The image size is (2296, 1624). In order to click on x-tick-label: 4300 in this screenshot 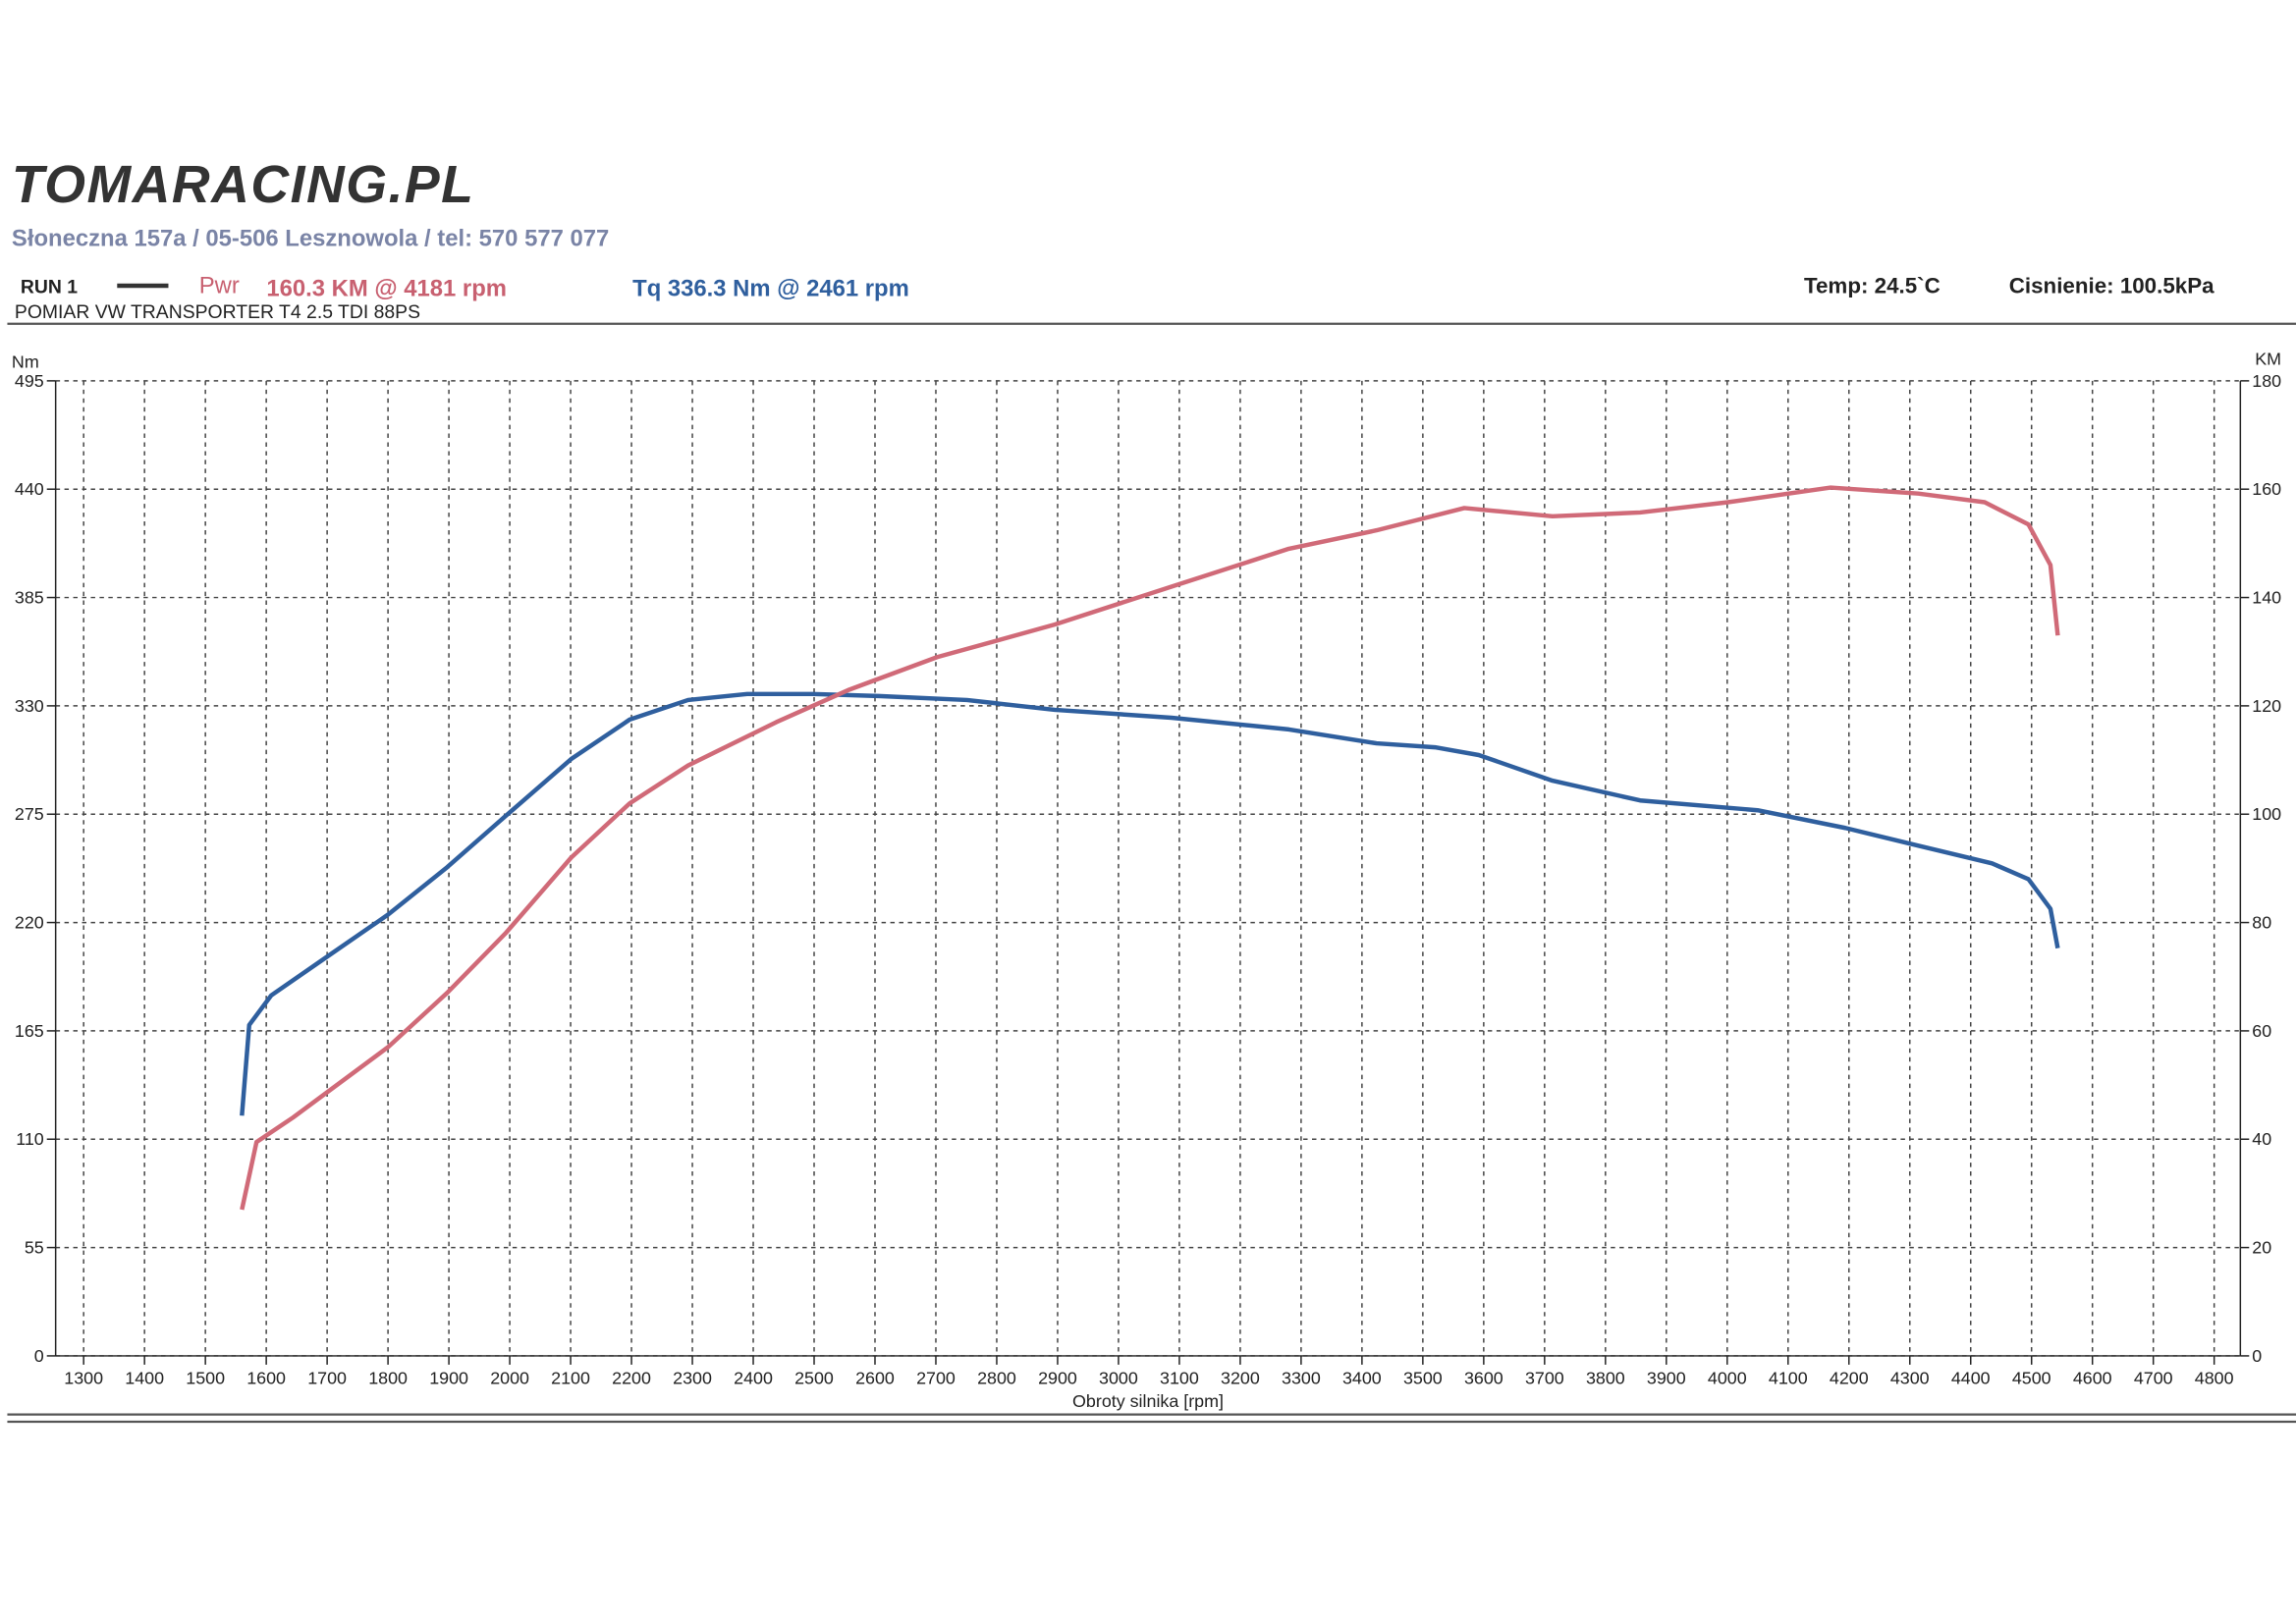, I will do `click(1910, 1377)`.